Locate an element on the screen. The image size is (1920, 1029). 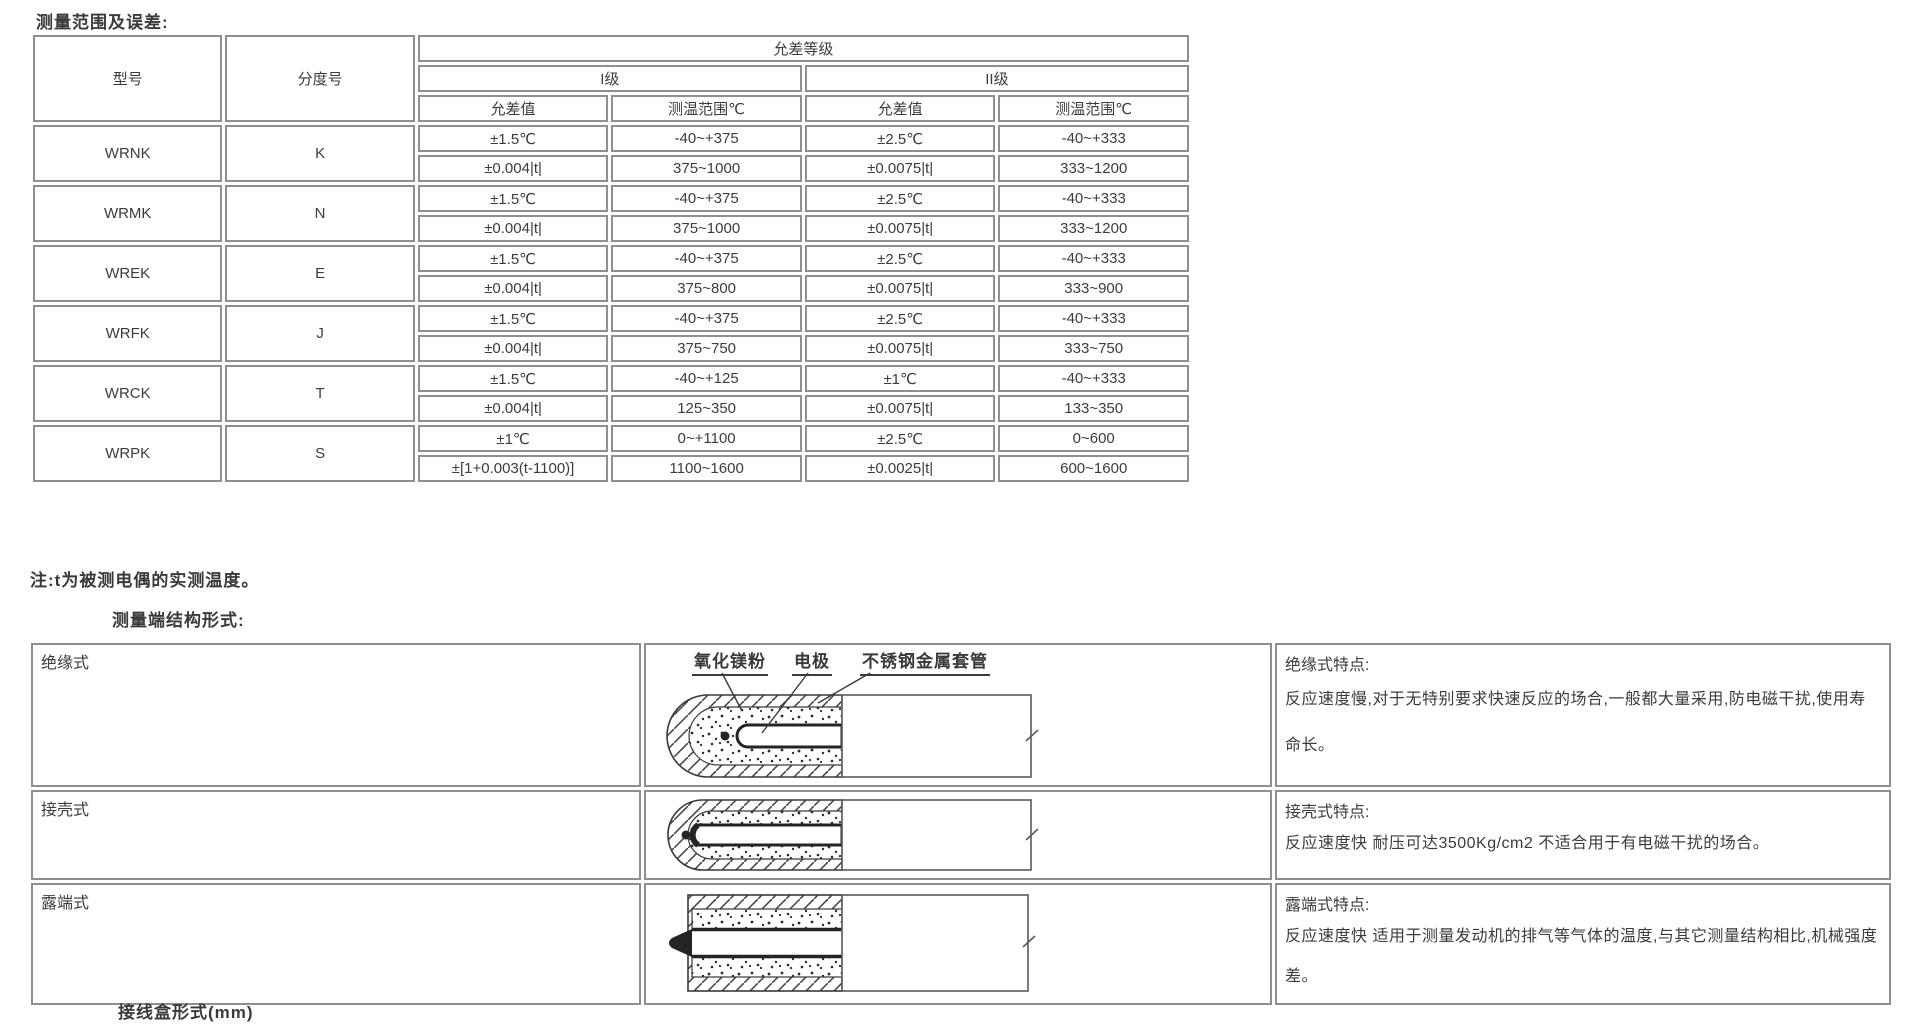
structure-label: 露端式 is located at coordinates (65, 903).